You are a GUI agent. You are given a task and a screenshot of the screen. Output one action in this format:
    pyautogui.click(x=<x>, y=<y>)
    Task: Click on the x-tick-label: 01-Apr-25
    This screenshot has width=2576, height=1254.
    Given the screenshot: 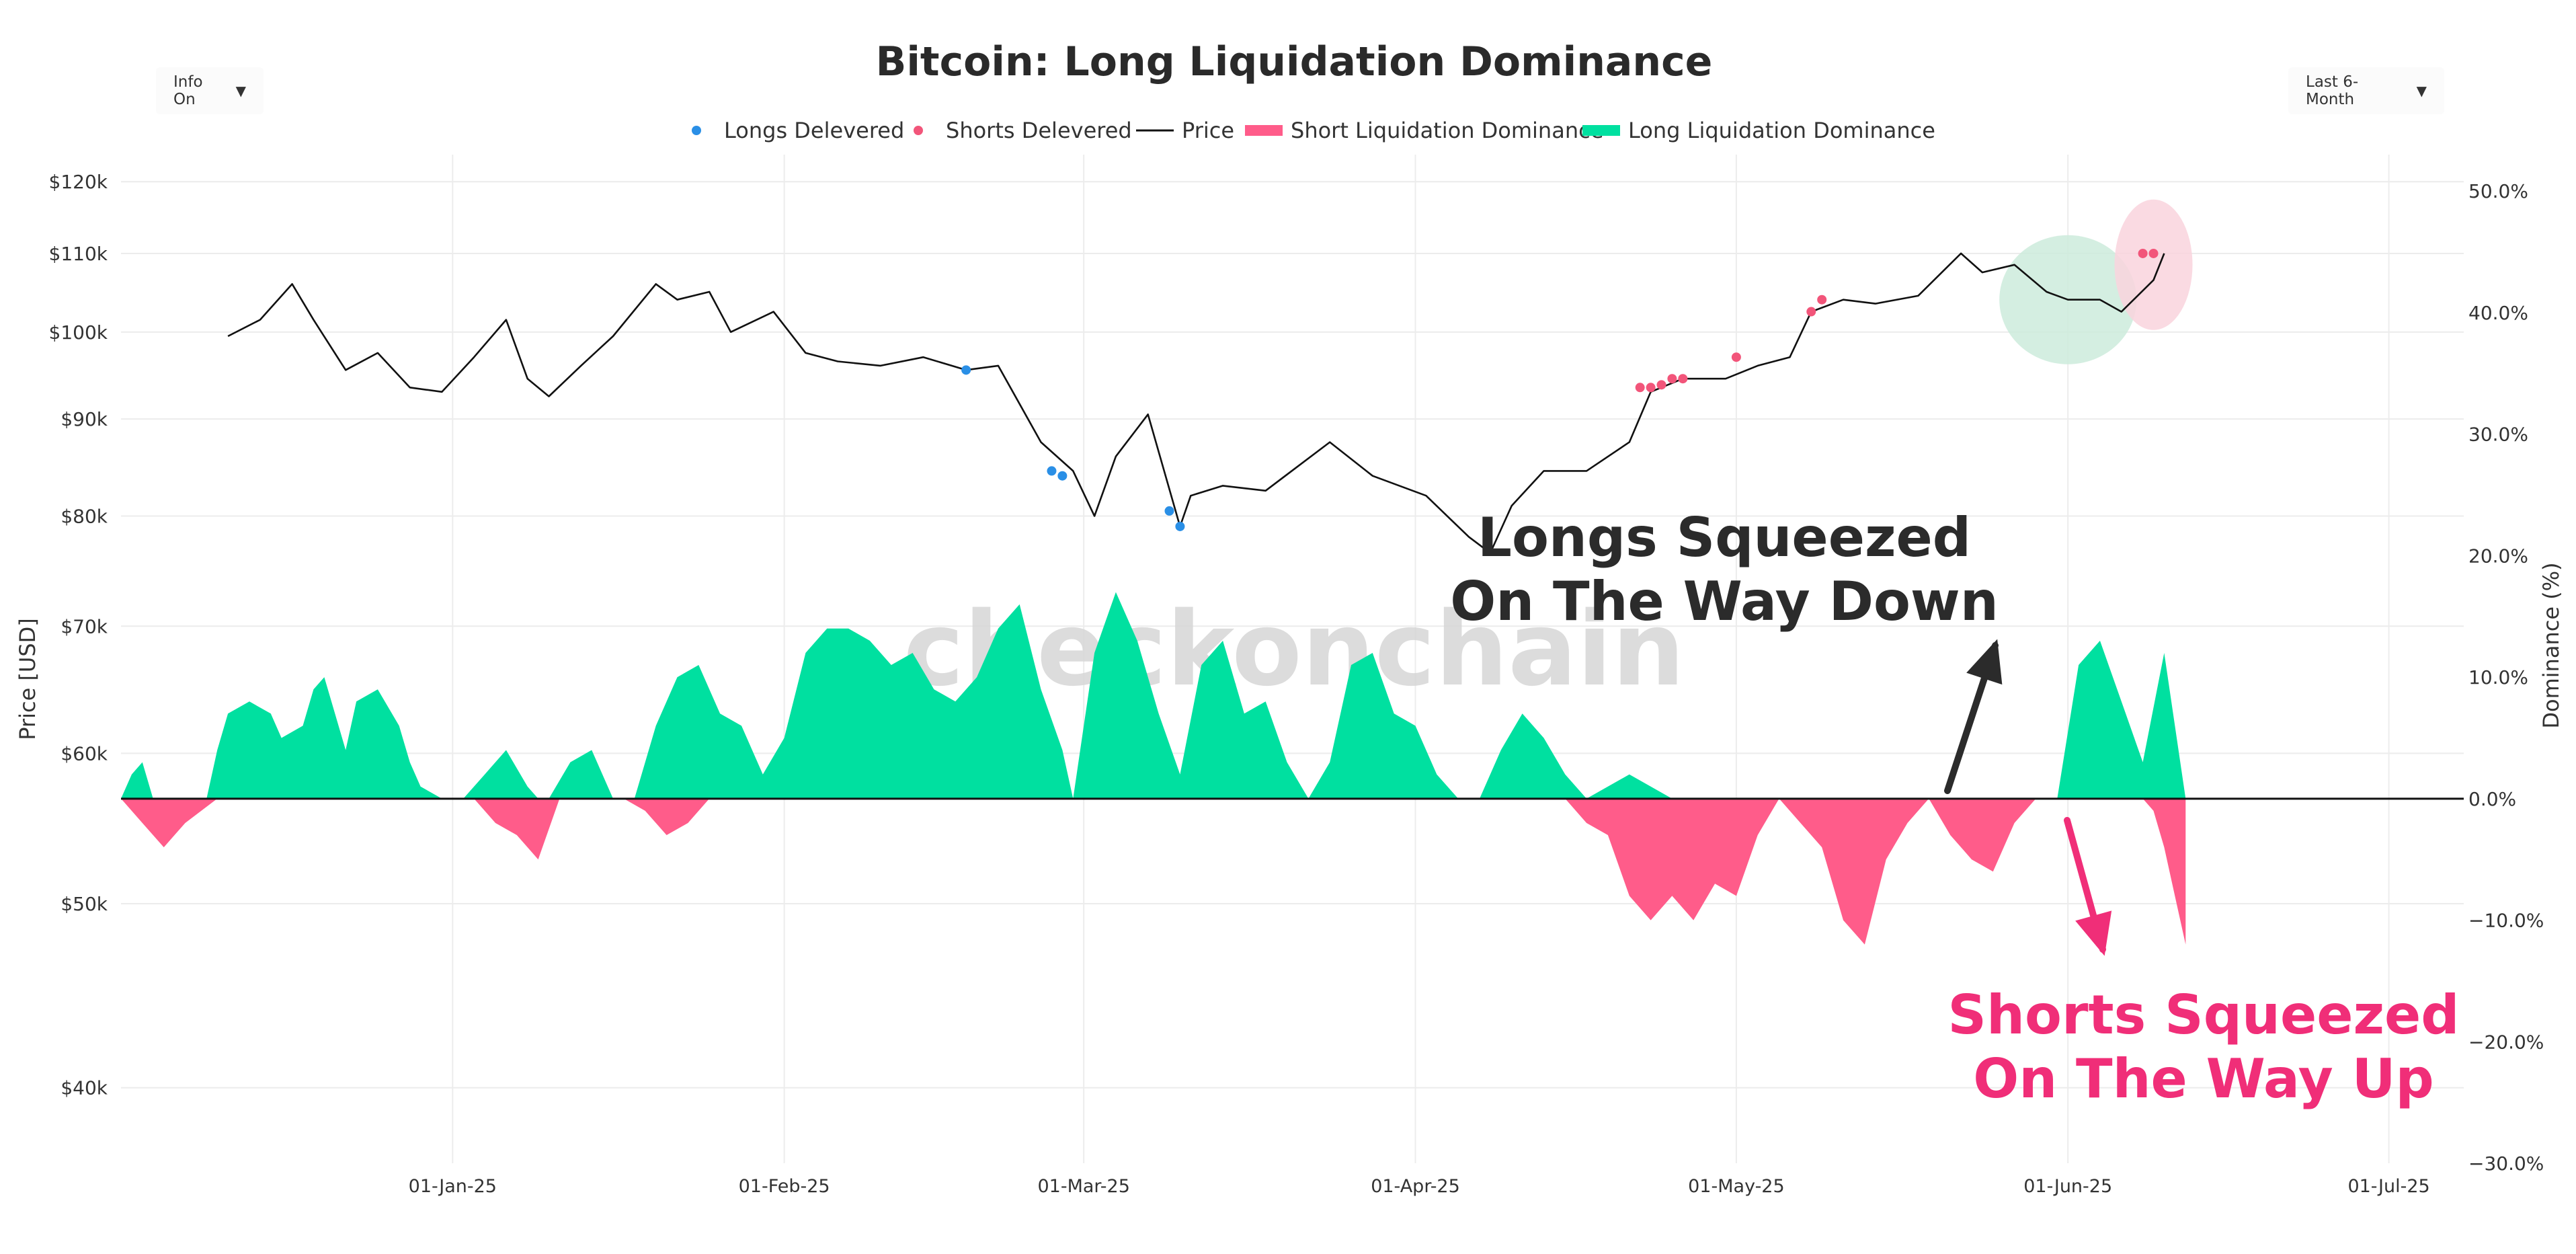 What is the action you would take?
    pyautogui.click(x=1415, y=1187)
    